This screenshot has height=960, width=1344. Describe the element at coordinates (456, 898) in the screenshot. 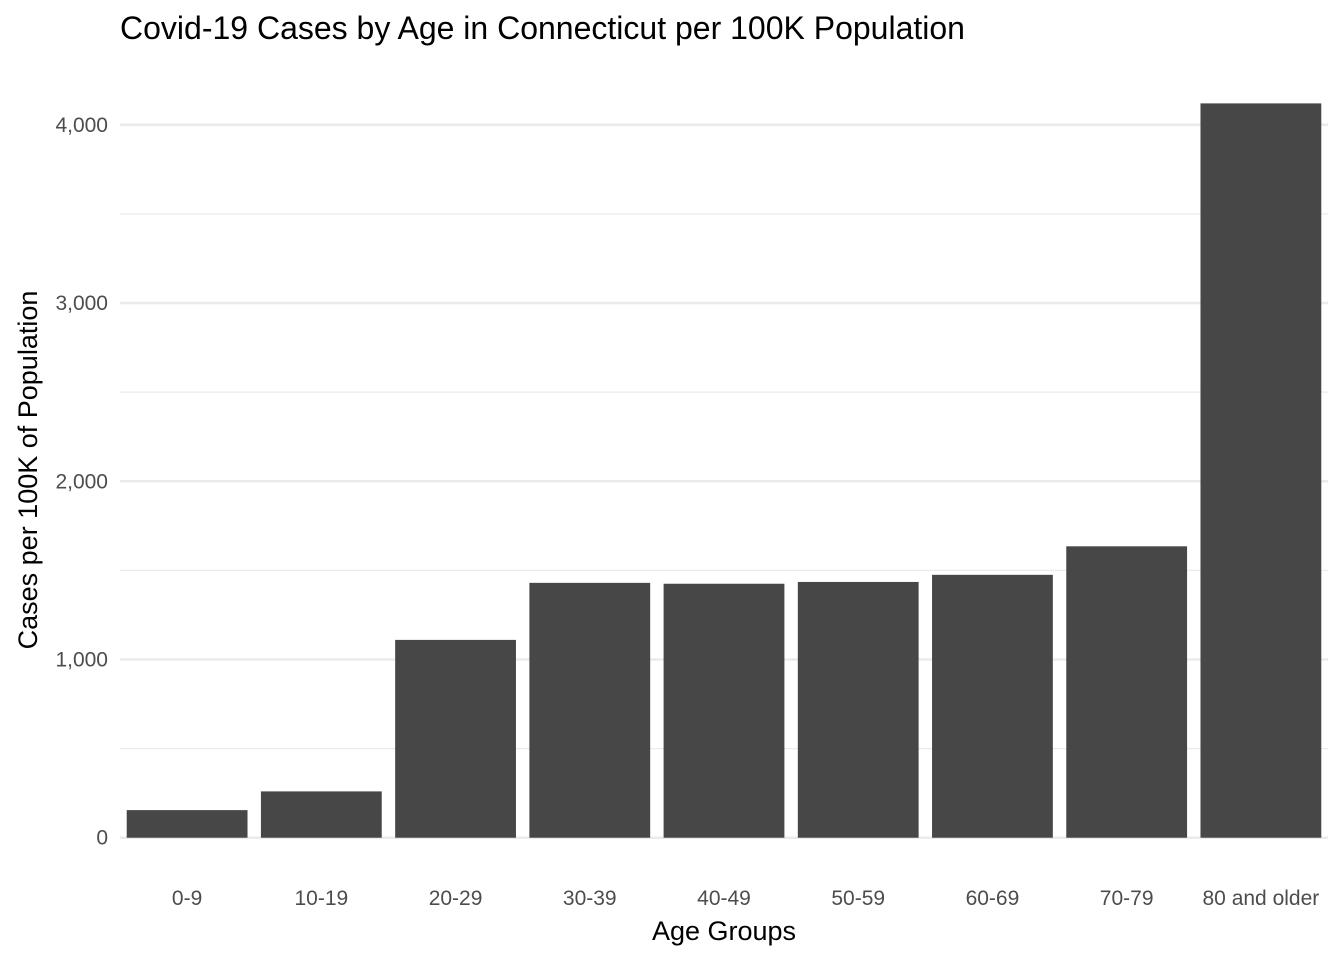

I see `x-tick-label: 20-29` at that location.